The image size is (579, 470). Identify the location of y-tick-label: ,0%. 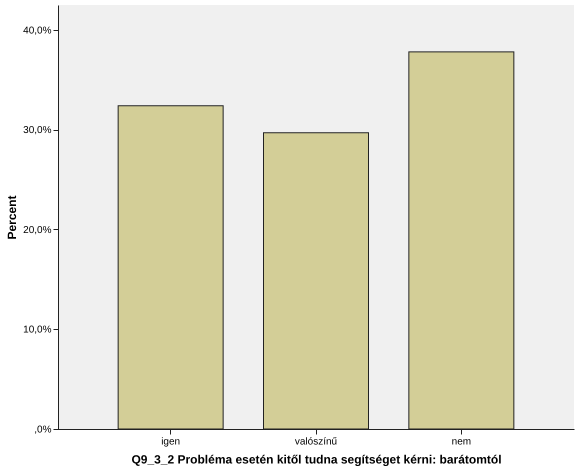
(43, 430).